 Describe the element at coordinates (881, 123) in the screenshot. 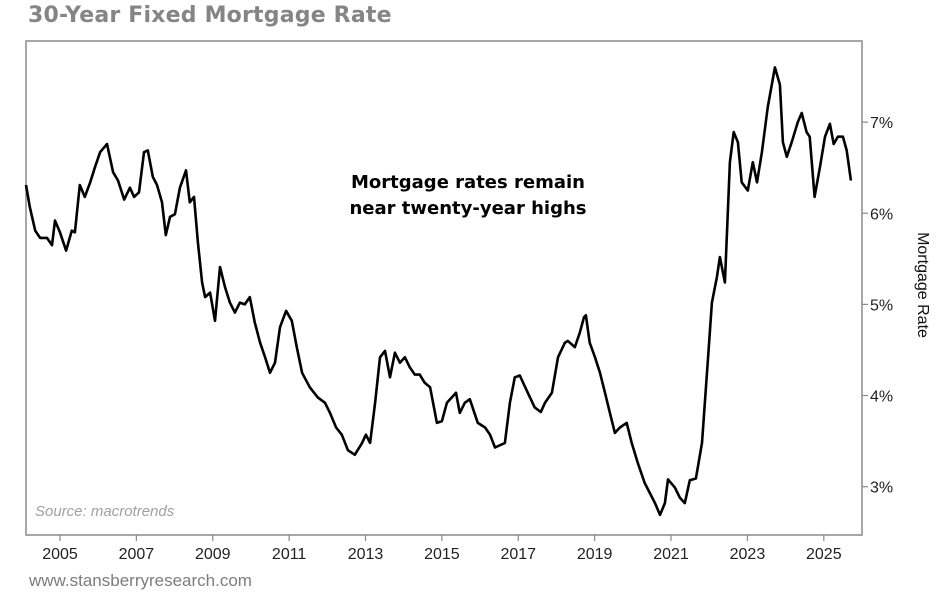

I see `y-tick-label: 7%` at that location.